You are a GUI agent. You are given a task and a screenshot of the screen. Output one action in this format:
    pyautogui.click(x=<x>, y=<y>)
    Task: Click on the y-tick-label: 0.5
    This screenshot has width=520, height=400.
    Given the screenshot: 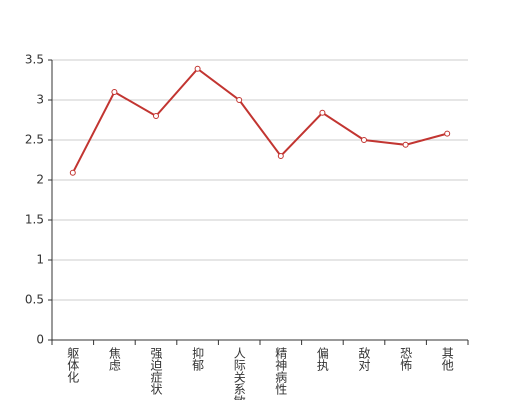 What is the action you would take?
    pyautogui.click(x=34, y=300)
    